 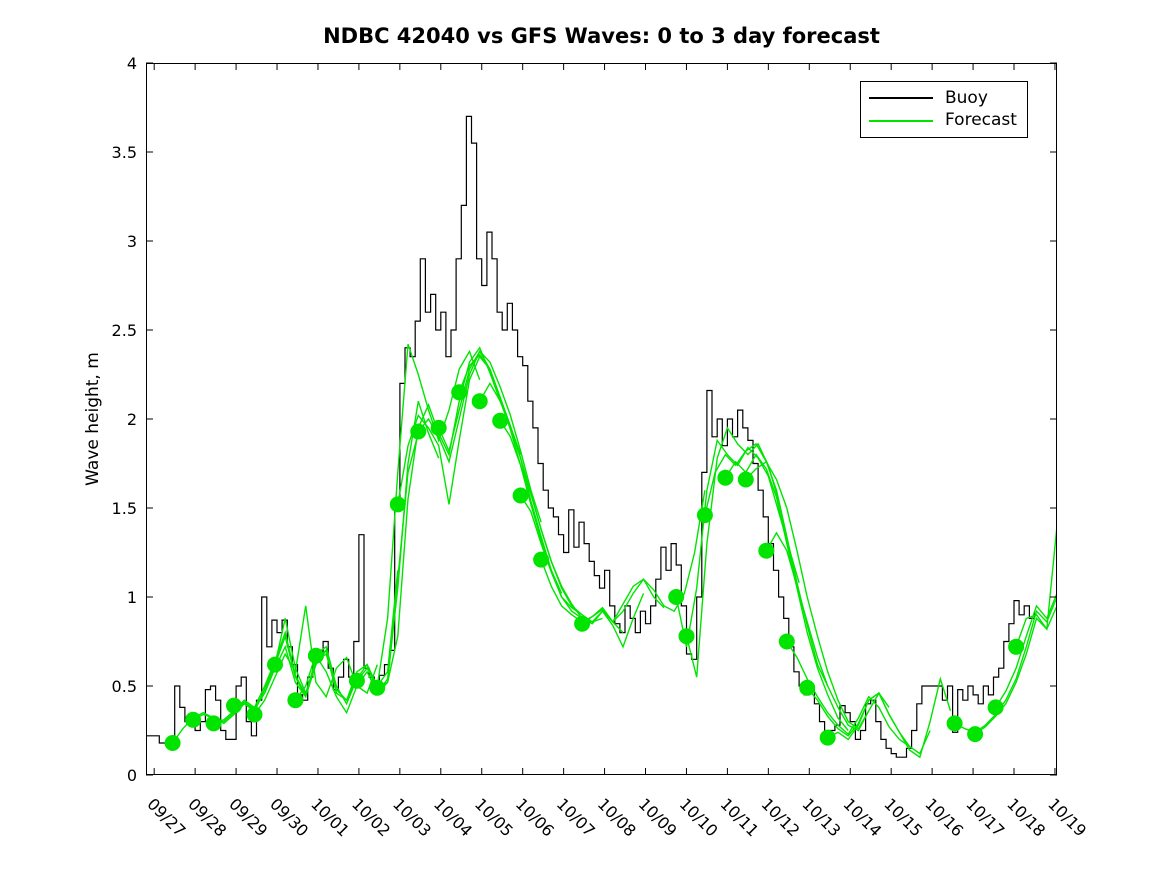 I want to click on x-tick-label: 10/10, so click(x=699, y=817).